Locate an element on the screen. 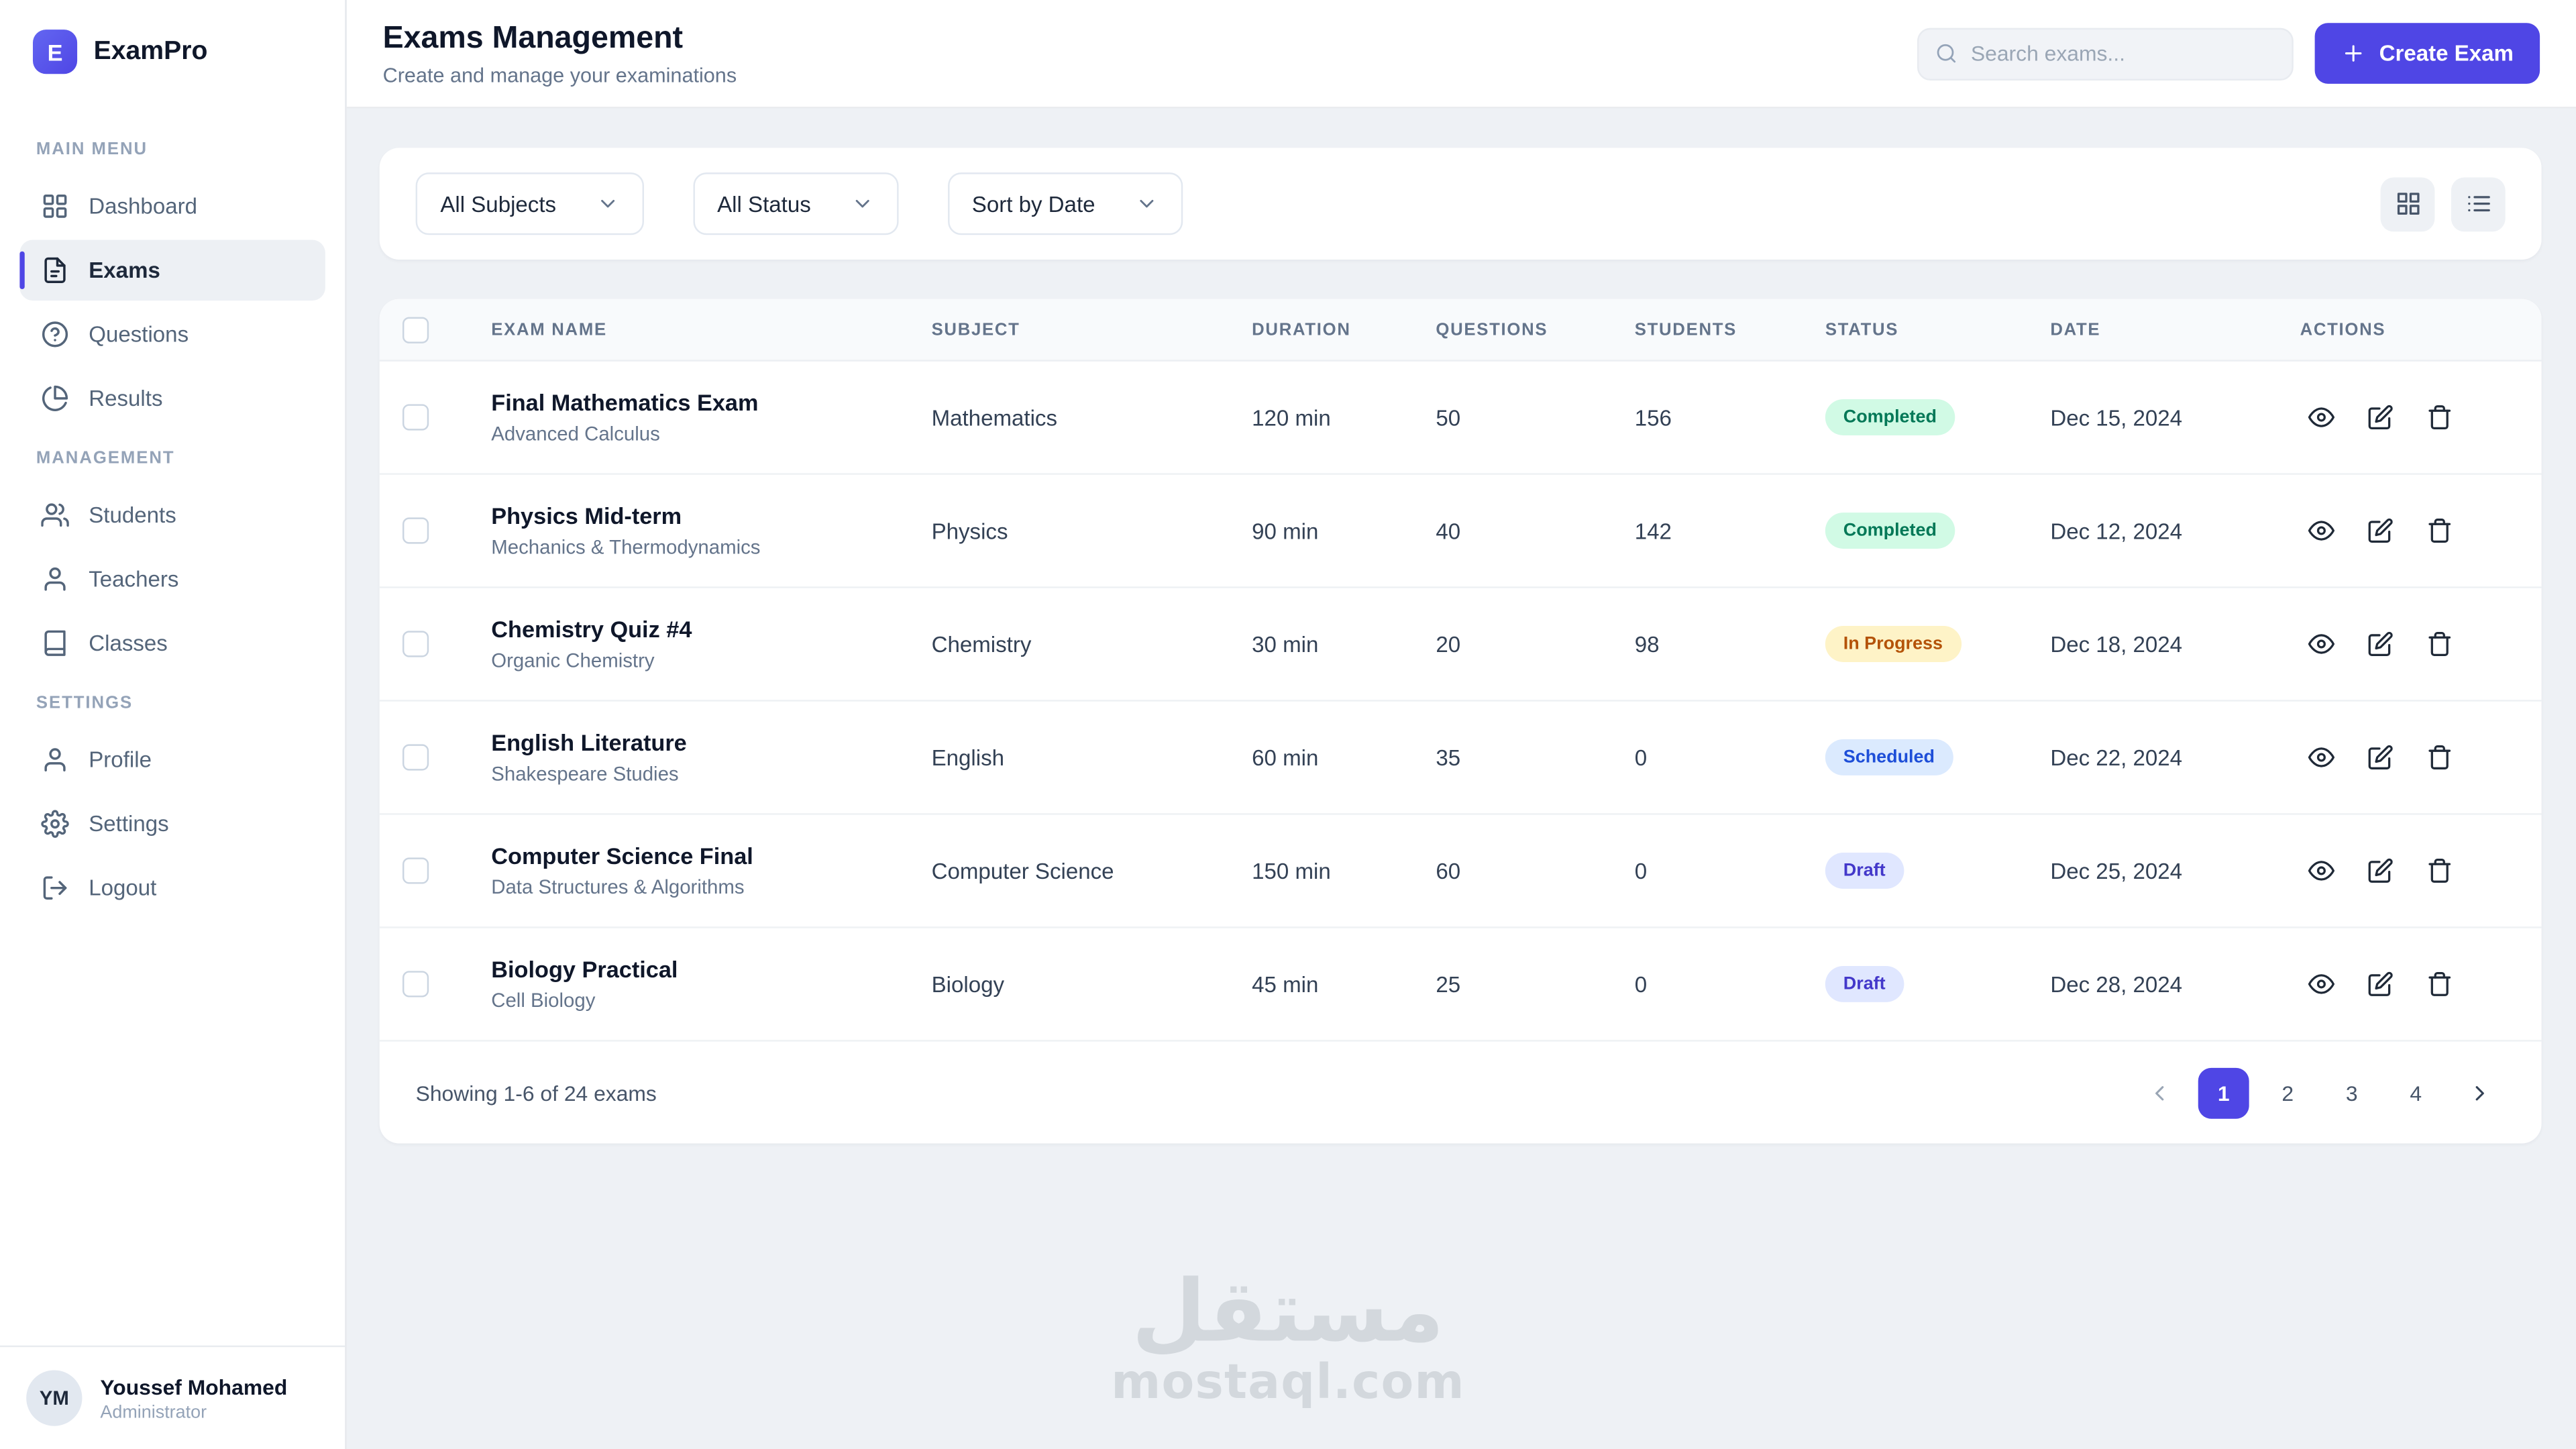 The width and height of the screenshot is (2576, 1449). search-box is located at coordinates (2105, 53).